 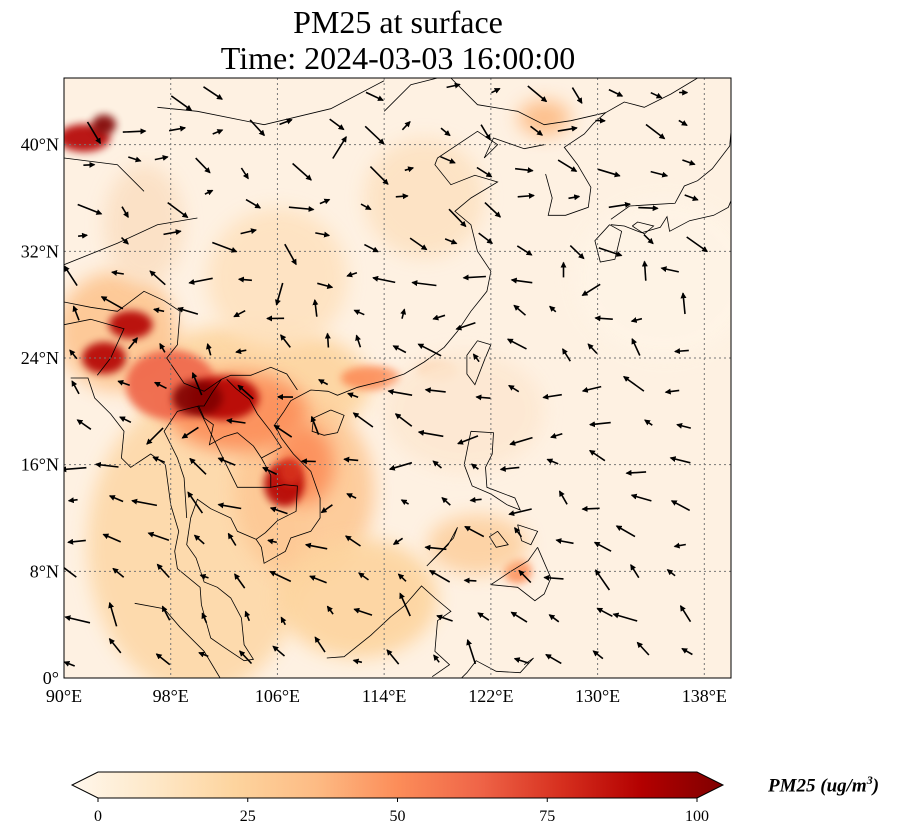 What do you see at coordinates (171, 696) in the screenshot?
I see `lon-tick-label: 98°E` at bounding box center [171, 696].